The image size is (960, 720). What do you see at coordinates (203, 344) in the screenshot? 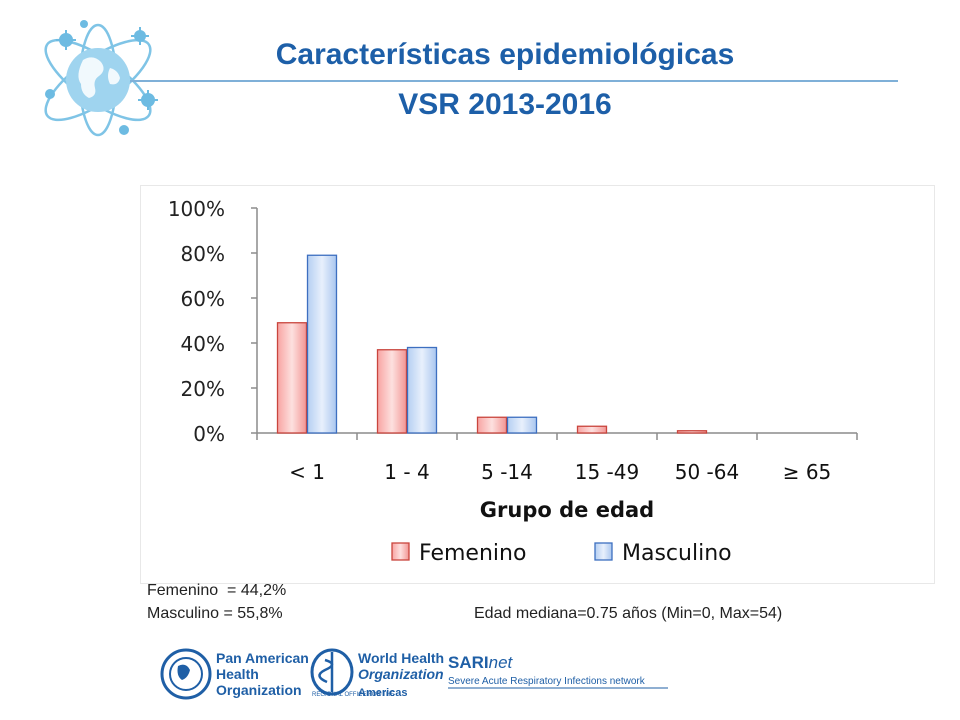
I see `y-tick-label: 40%` at bounding box center [203, 344].